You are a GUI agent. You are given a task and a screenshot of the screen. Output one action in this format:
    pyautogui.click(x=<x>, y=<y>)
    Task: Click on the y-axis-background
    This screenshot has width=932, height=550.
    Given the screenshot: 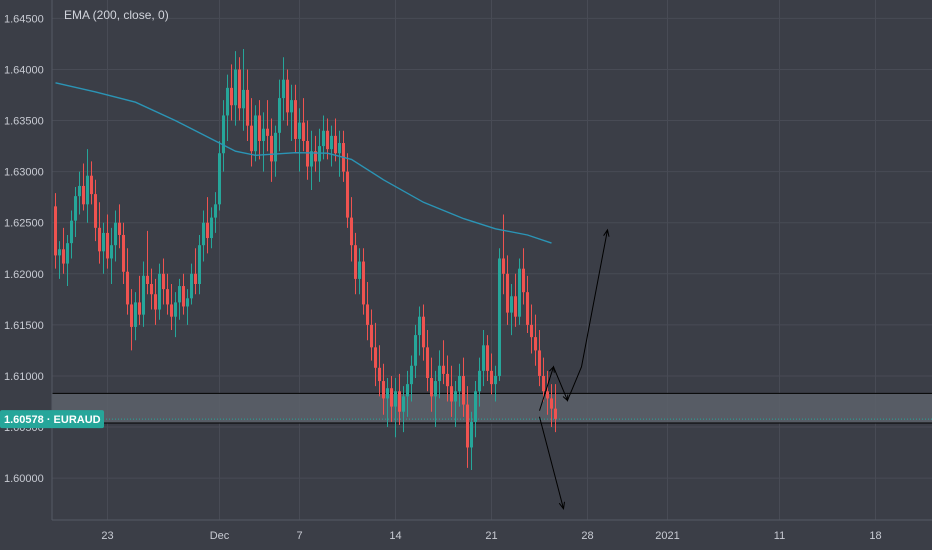 What is the action you would take?
    pyautogui.click(x=26, y=275)
    